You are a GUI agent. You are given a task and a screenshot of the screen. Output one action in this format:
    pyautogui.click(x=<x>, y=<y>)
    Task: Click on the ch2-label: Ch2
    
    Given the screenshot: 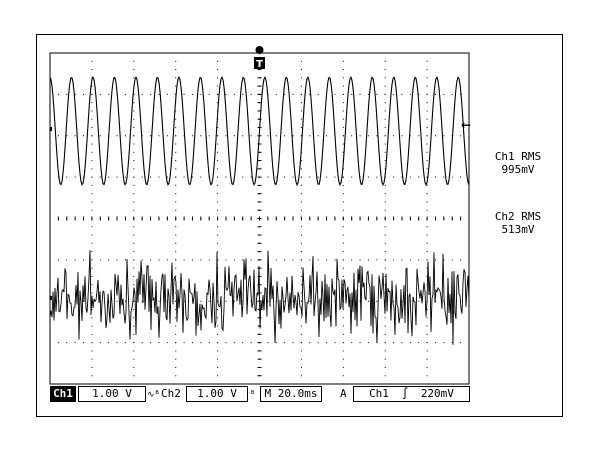 What is the action you would take?
    pyautogui.click(x=171, y=393)
    